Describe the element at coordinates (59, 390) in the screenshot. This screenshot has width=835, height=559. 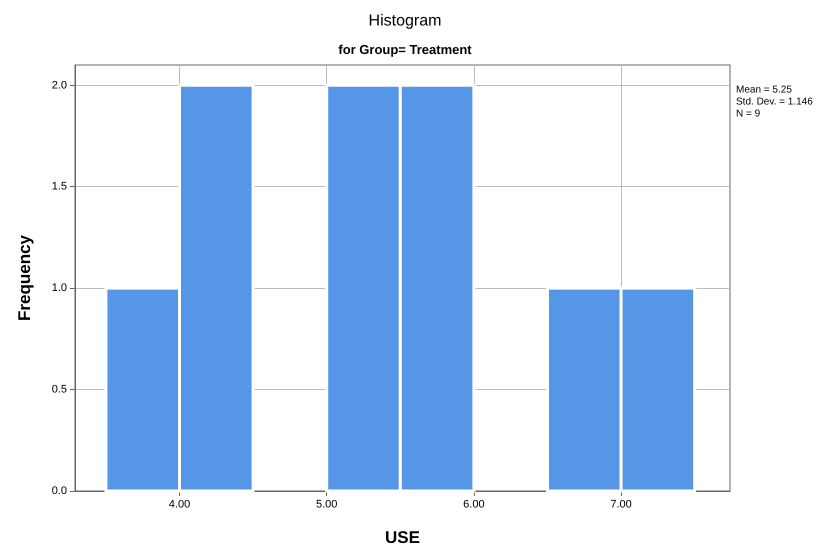
I see `y-tick-label: 0.5` at that location.